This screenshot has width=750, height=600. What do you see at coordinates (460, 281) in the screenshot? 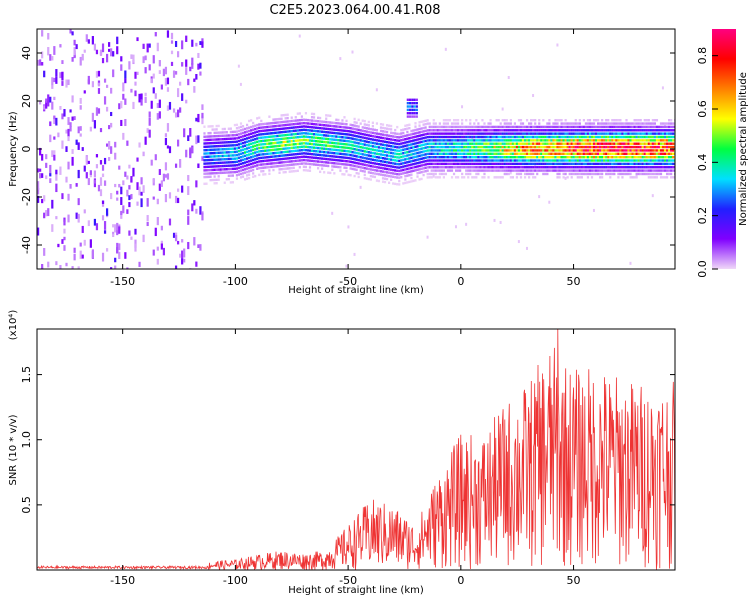
I see `x-tick-label: 0` at bounding box center [460, 281].